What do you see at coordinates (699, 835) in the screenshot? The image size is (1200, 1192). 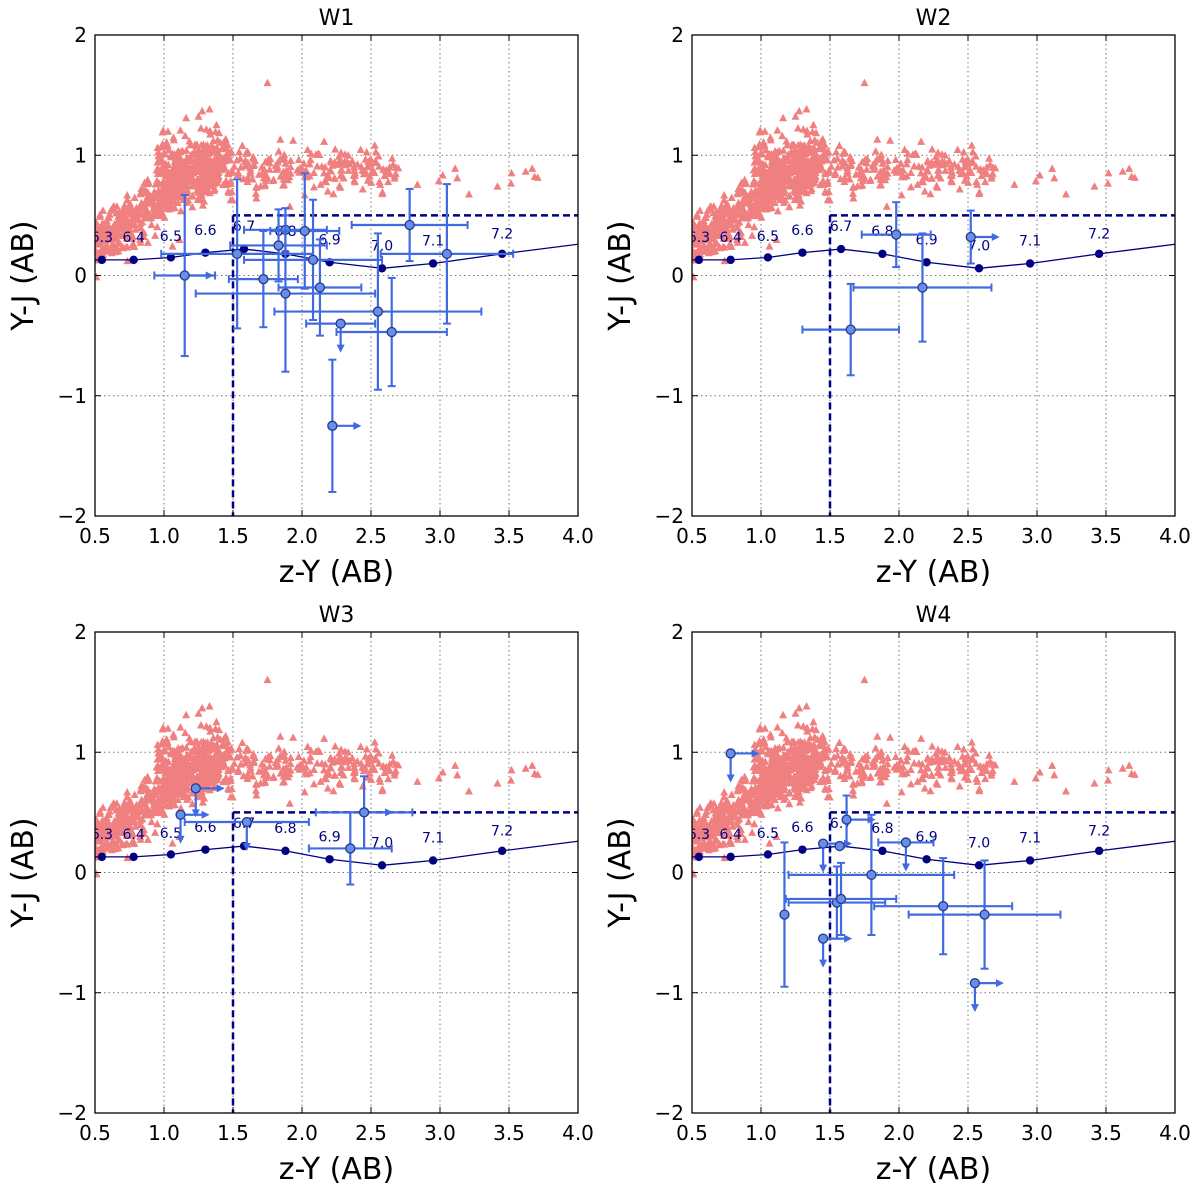 I see `track-redshift-label: 6.3` at bounding box center [699, 835].